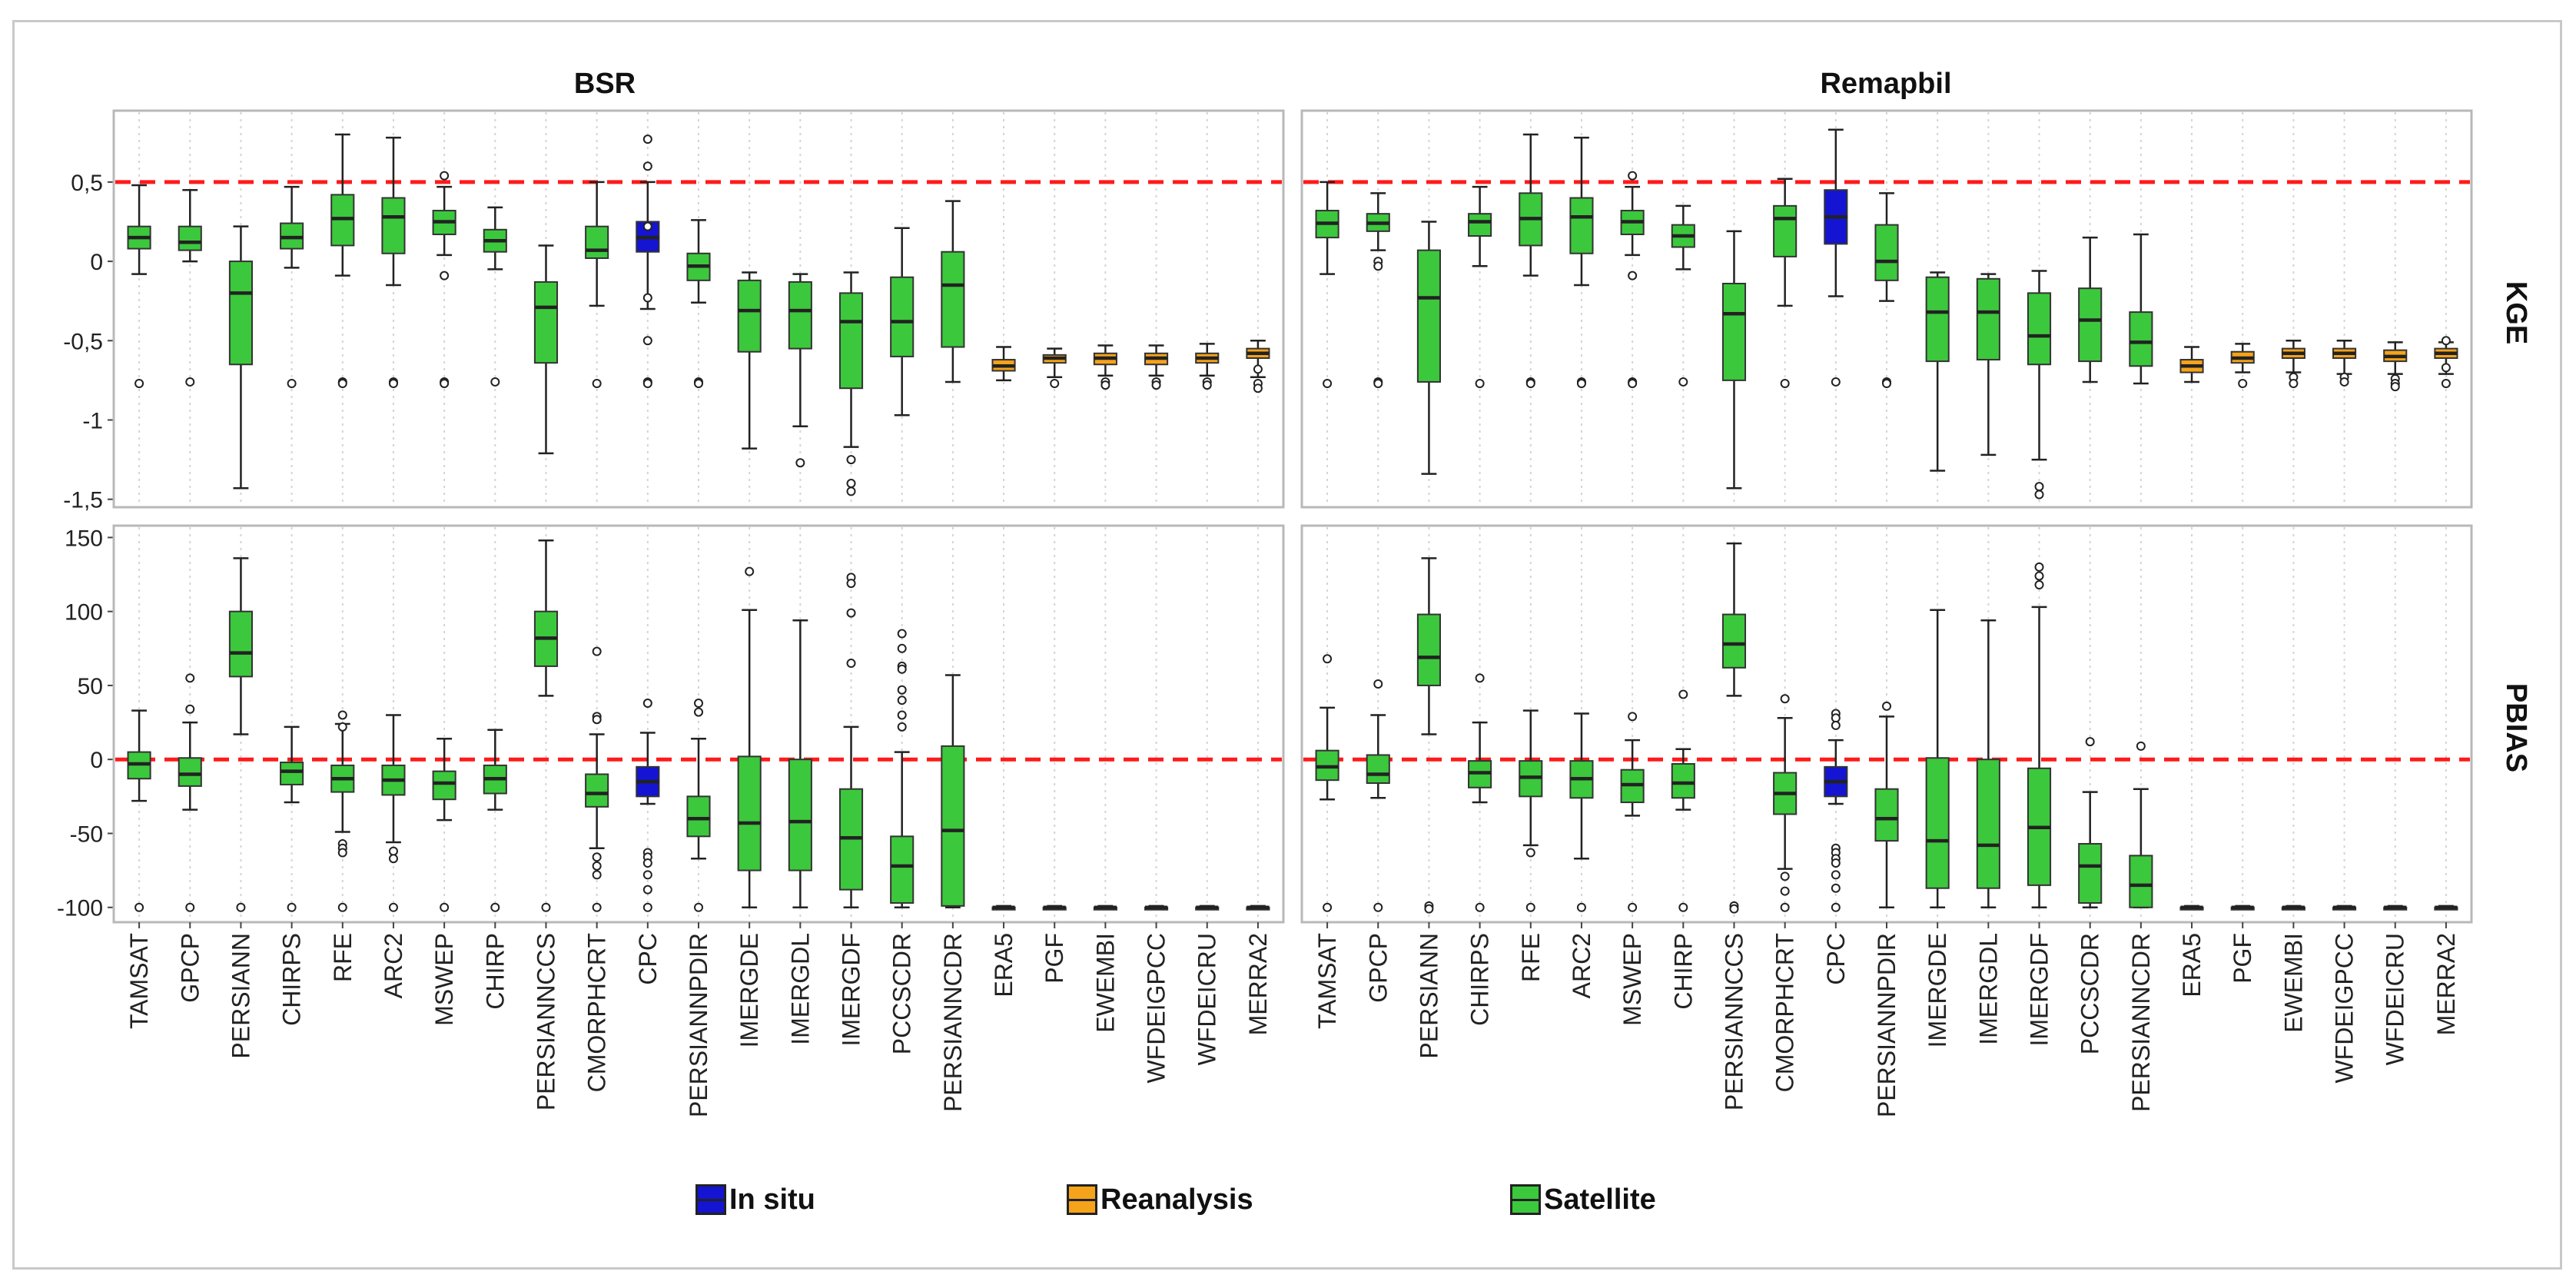 This screenshot has width=2576, height=1288. Describe the element at coordinates (1258, 984) in the screenshot. I see `x-tick-label-bsr-merra2: MERRA2` at that location.